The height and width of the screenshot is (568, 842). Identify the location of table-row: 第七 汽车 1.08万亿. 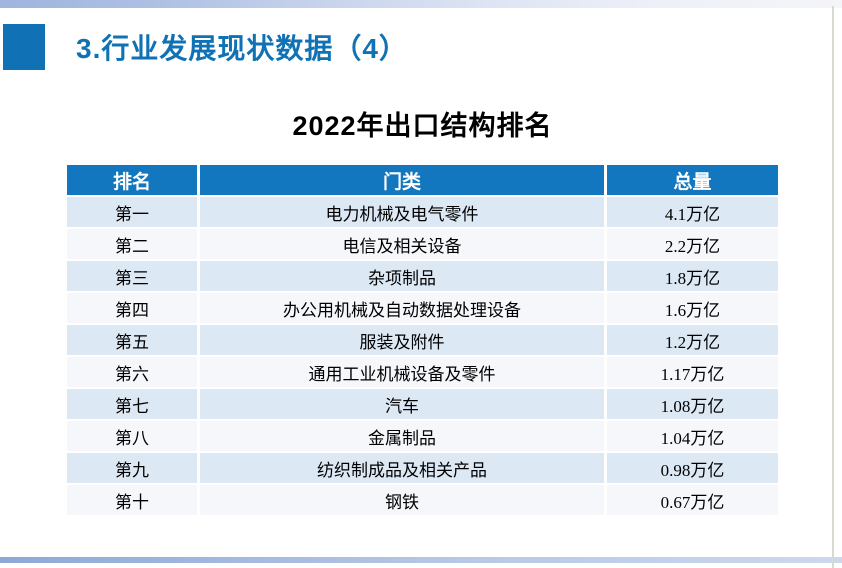
(422, 405).